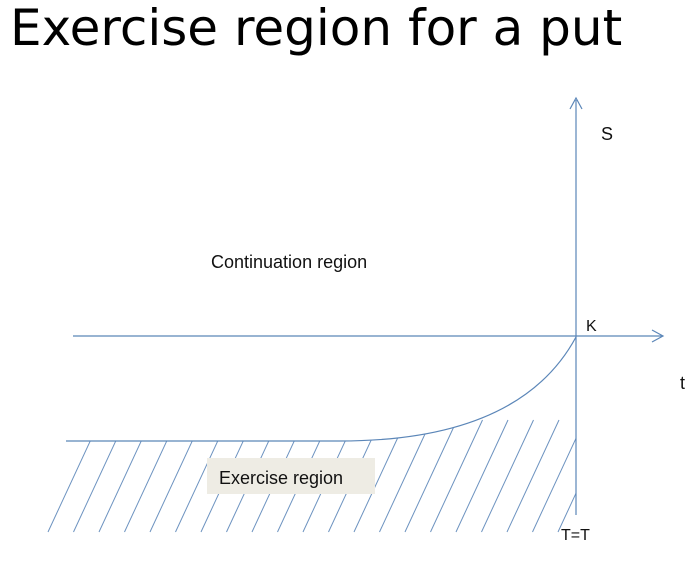 The width and height of the screenshot is (693, 561). I want to click on strike-label: K, so click(591, 326).